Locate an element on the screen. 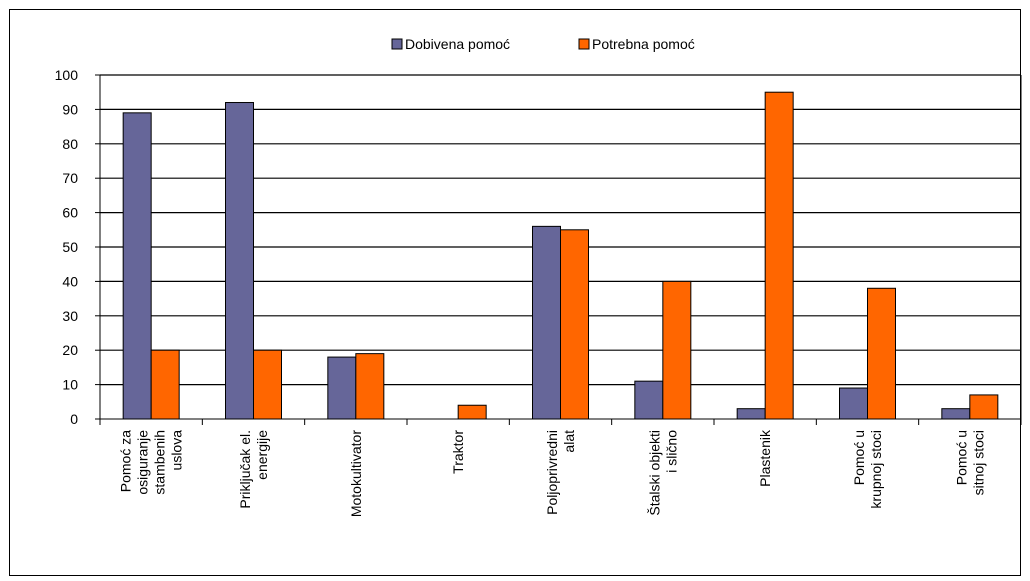  x-category-label: energije is located at coordinates (262, 455).